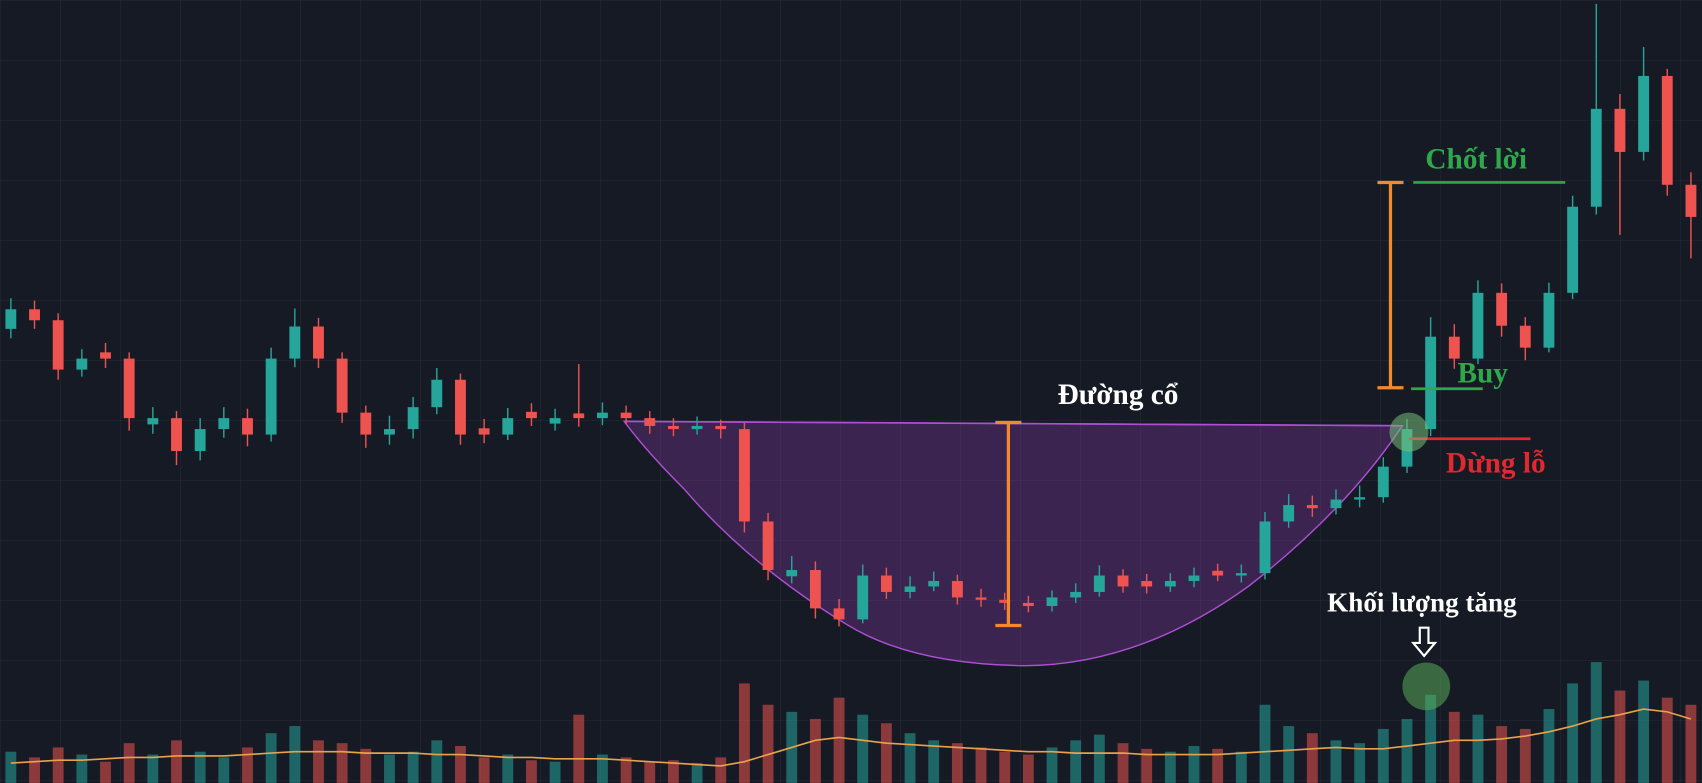 The height and width of the screenshot is (783, 1702). I want to click on neckline-label: Đường cổ, so click(1118, 395).